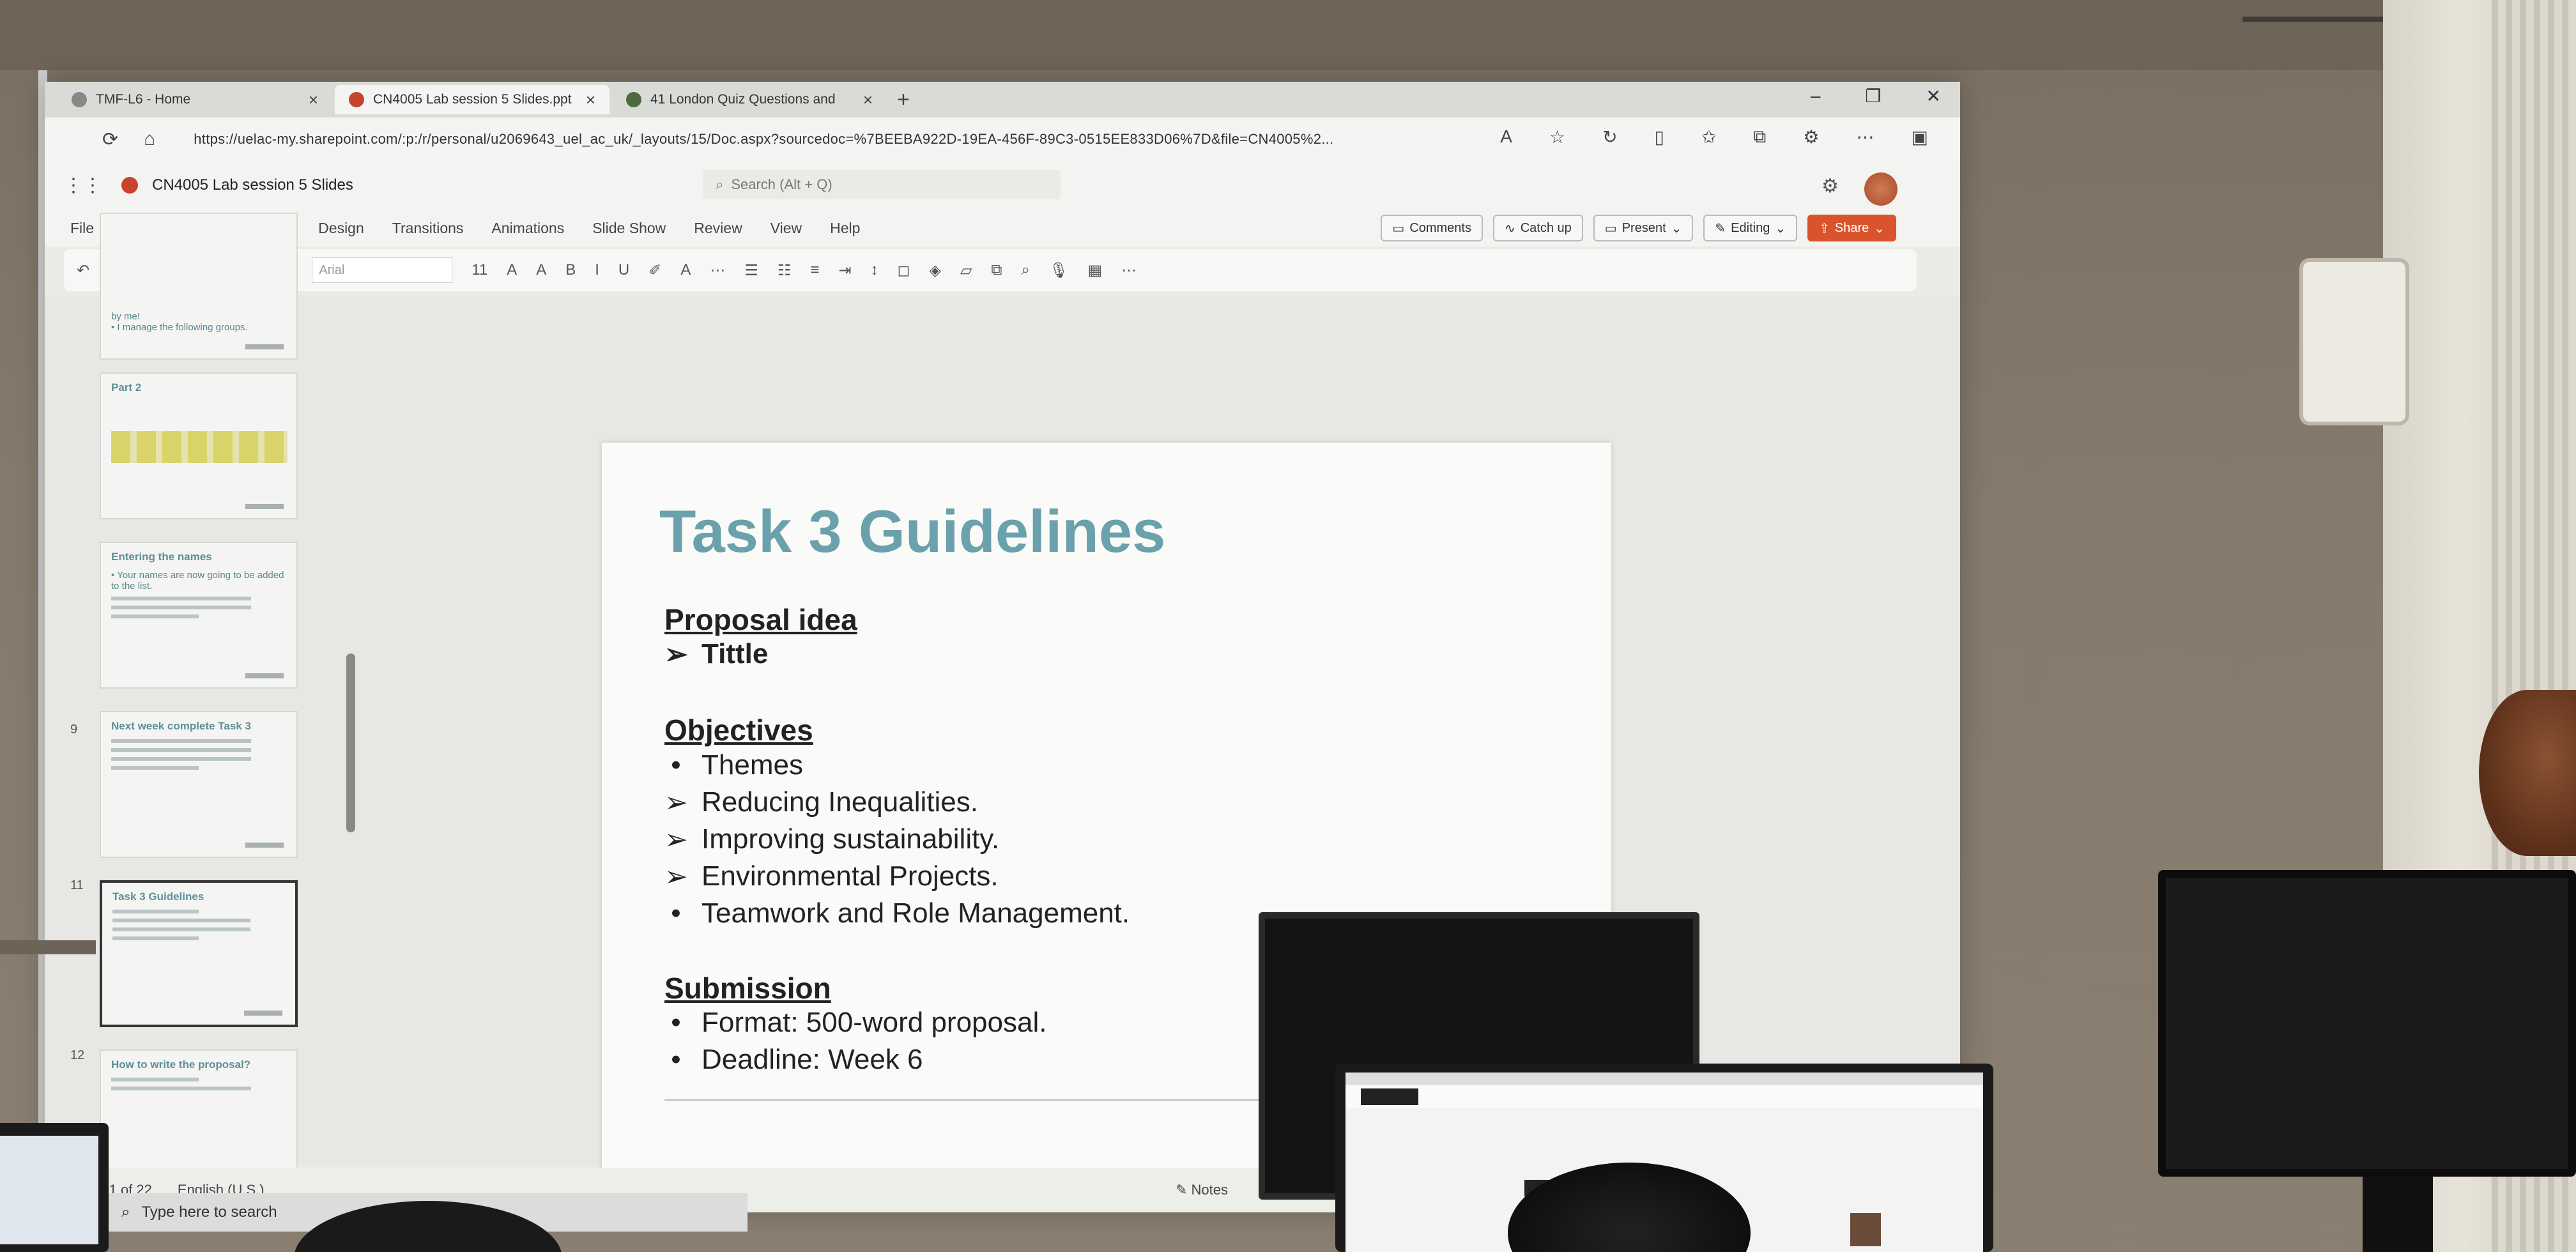 The image size is (2576, 1252). Describe the element at coordinates (996, 270) in the screenshot. I see `arrange-icon: ⧉` at that location.